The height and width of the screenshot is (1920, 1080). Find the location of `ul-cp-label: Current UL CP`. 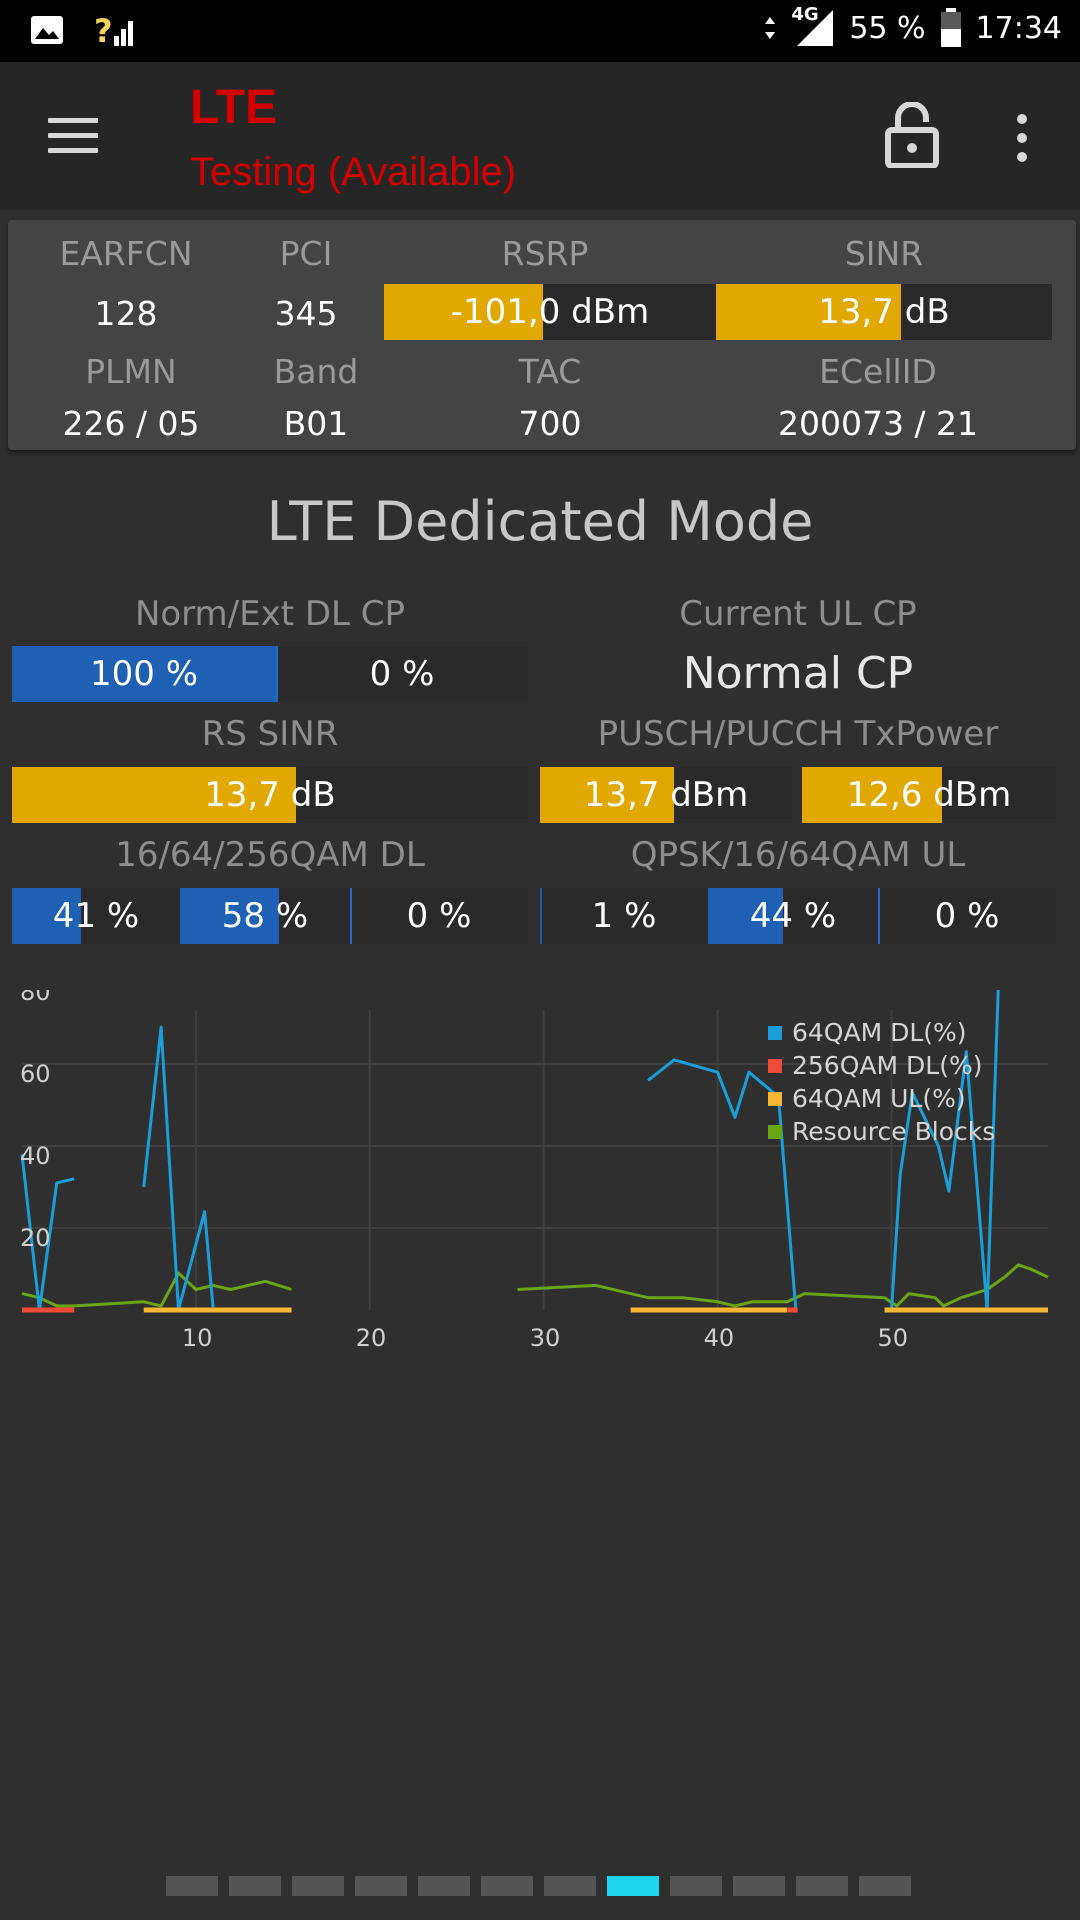

ul-cp-label: Current UL CP is located at coordinates (798, 614).